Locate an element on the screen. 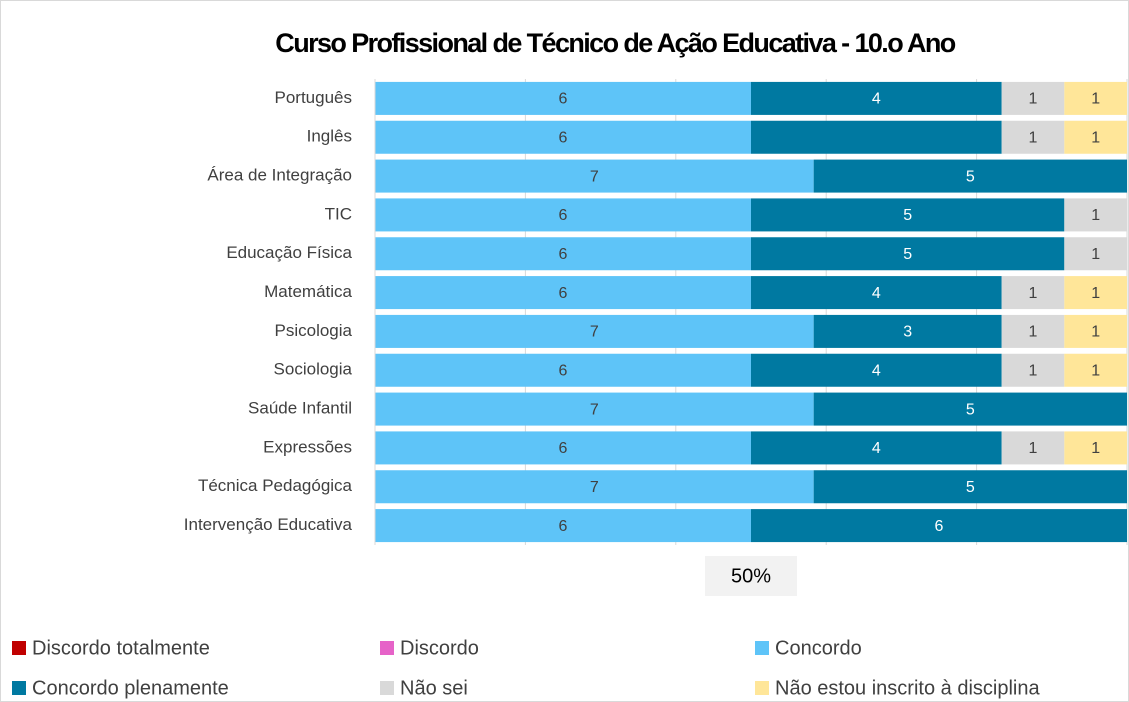 The width and height of the screenshot is (1129, 702). legend-label: Discordo is located at coordinates (439, 648).